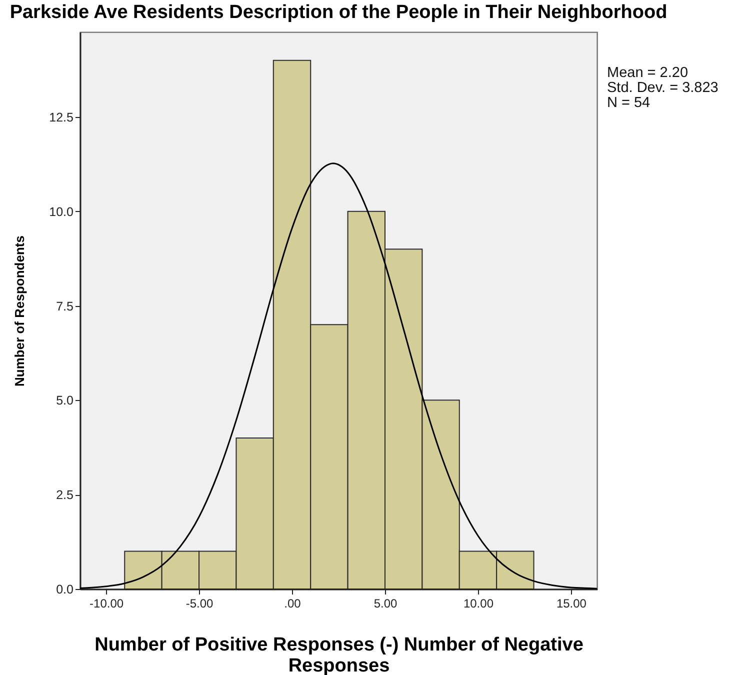  What do you see at coordinates (200, 603) in the screenshot?
I see `x-tick-label: -5.00` at bounding box center [200, 603].